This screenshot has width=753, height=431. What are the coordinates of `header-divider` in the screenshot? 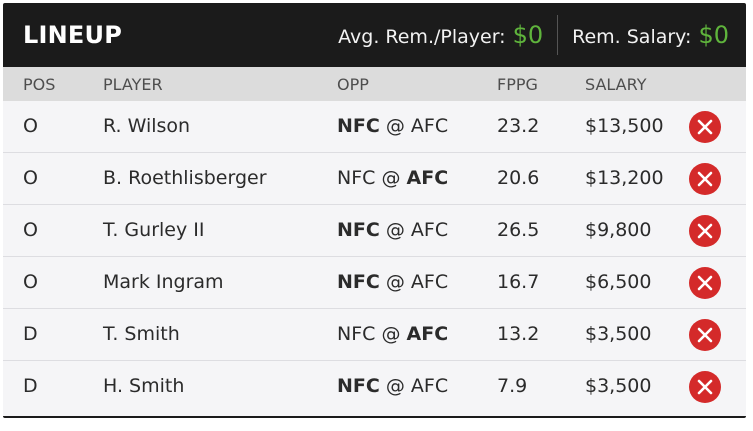 It's located at (558, 35).